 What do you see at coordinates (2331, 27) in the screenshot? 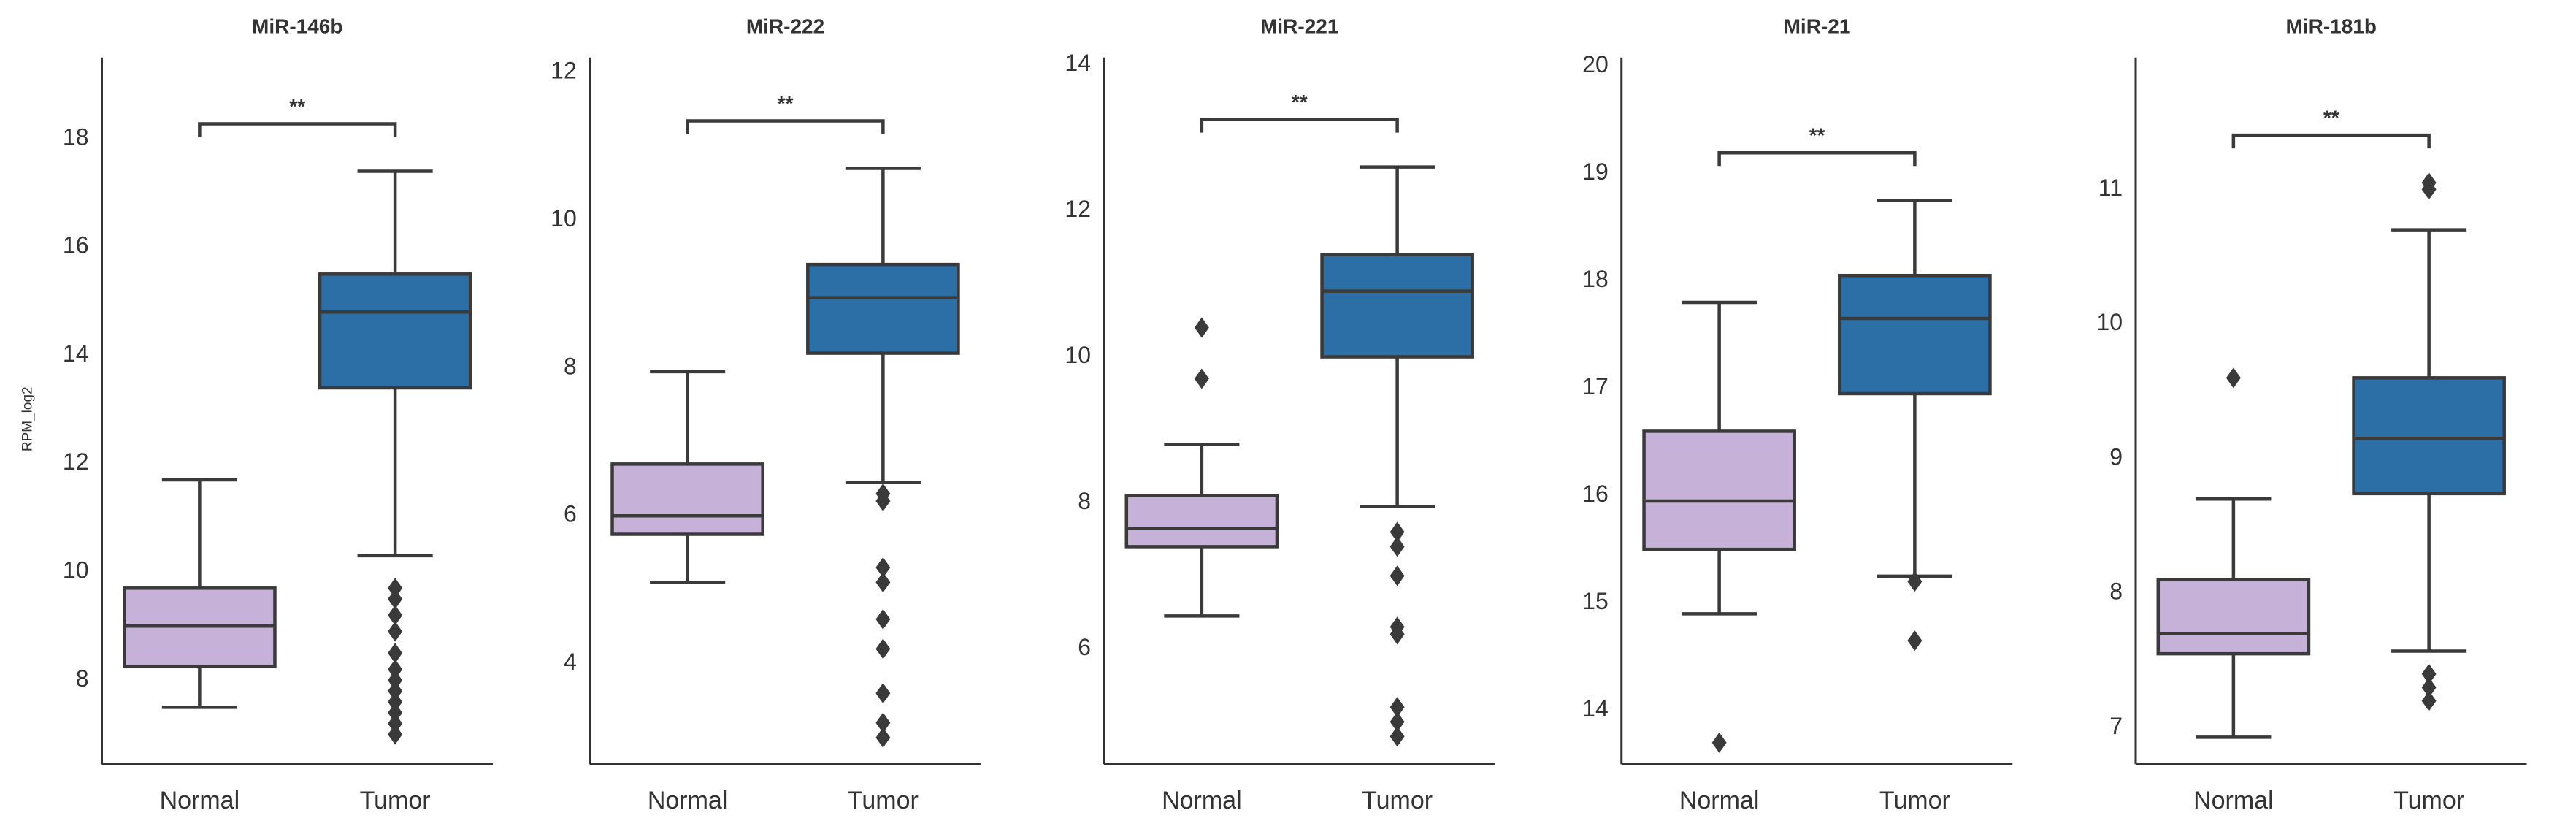
I see `panel-title: MiR-181b` at bounding box center [2331, 27].